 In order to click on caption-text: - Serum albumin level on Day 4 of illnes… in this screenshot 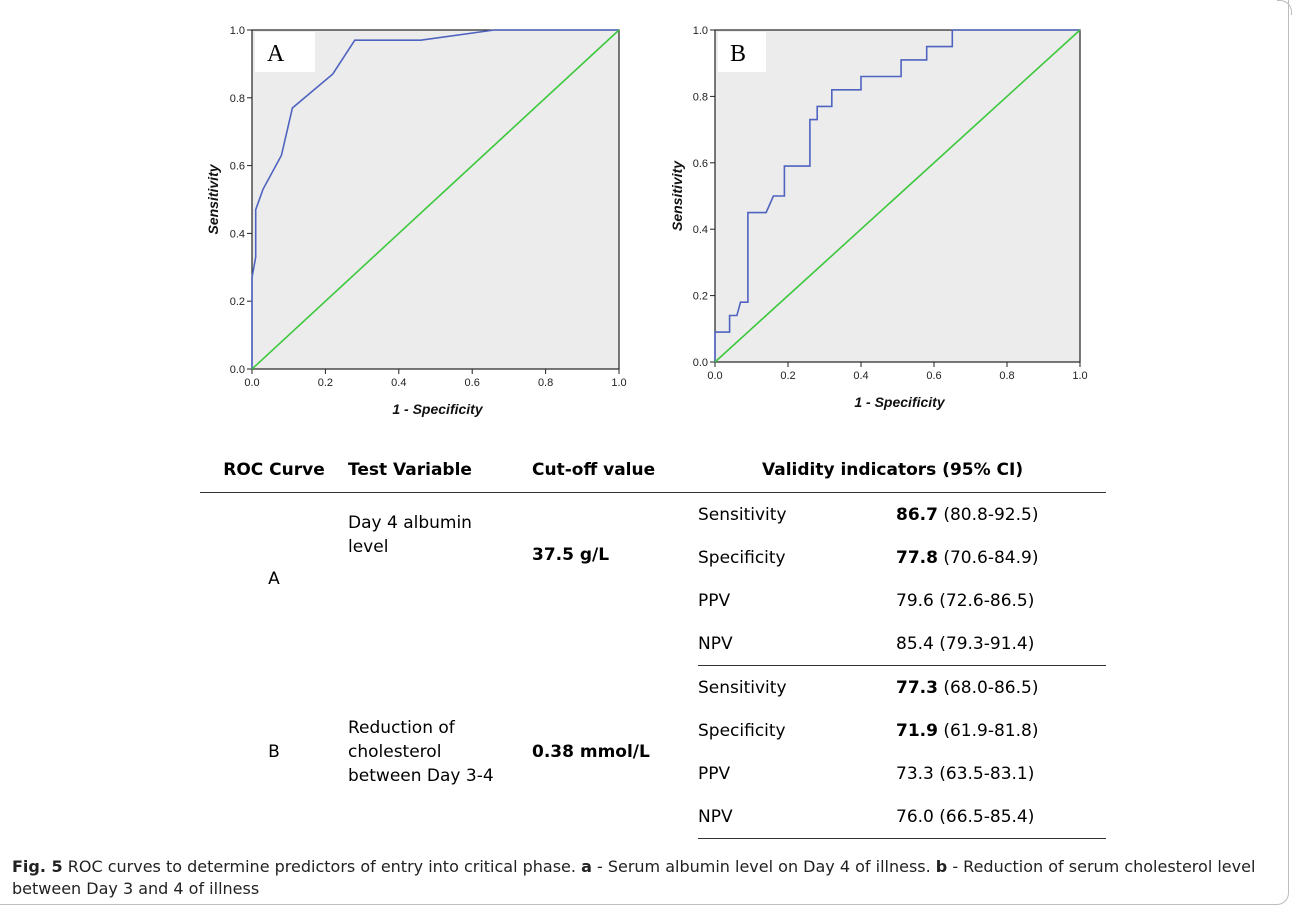, I will do `click(763, 866)`.